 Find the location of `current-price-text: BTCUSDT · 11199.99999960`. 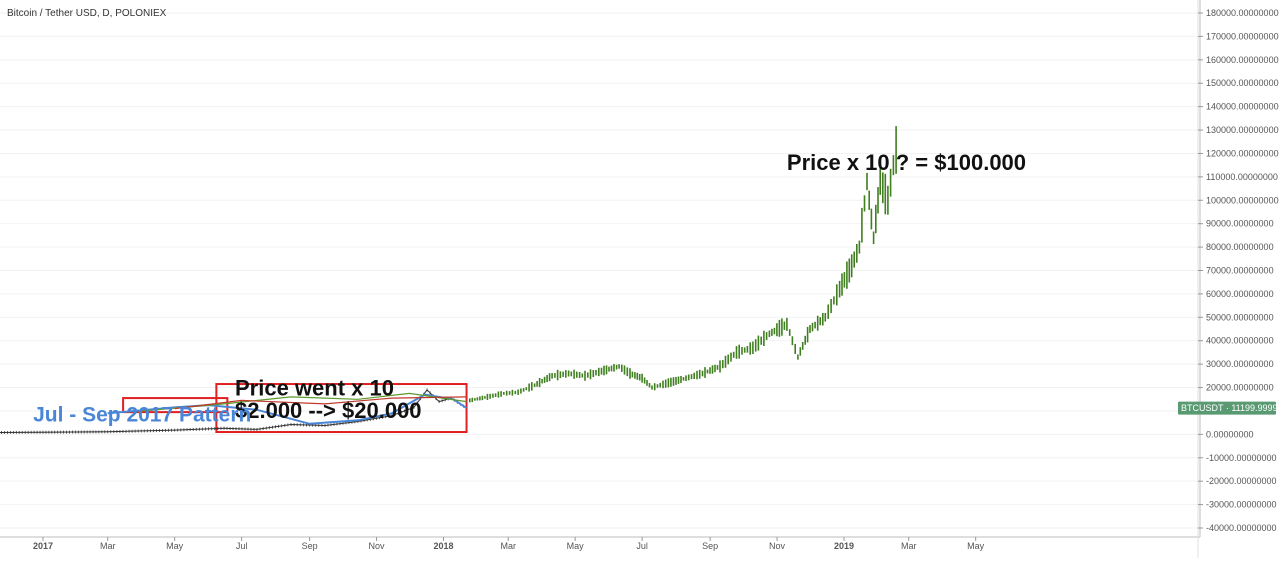

current-price-text: BTCUSDT · 11199.99999960 is located at coordinates (1230, 408).